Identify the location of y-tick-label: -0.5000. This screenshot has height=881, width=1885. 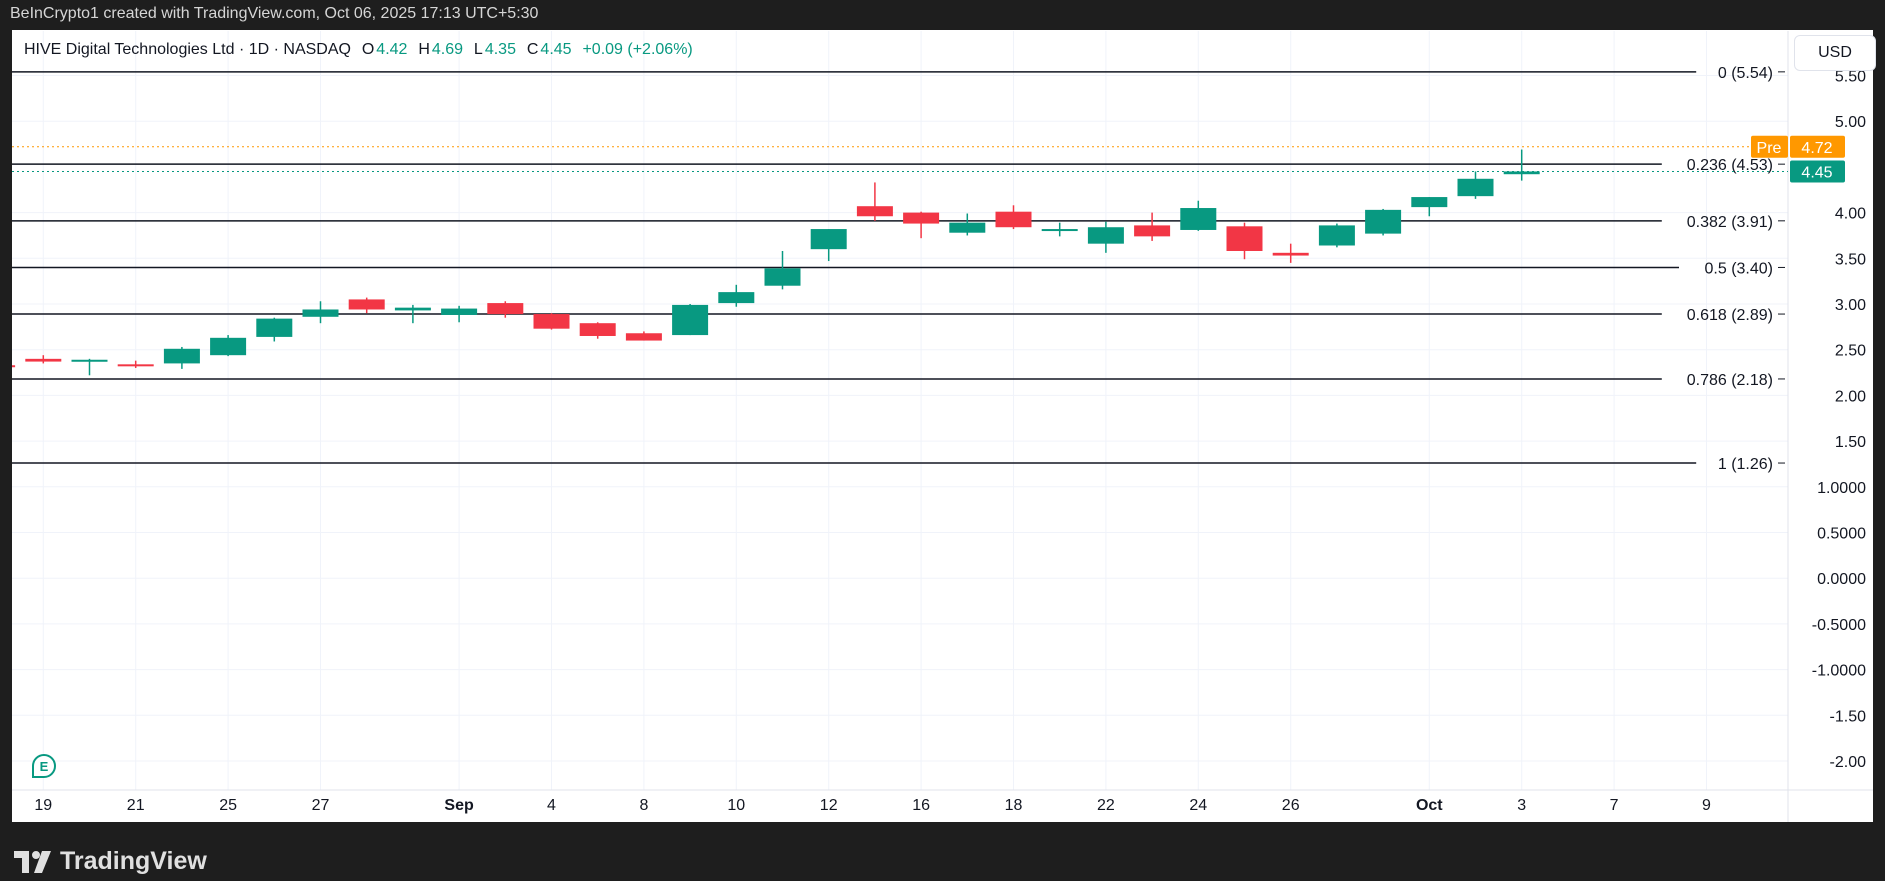
(1839, 625).